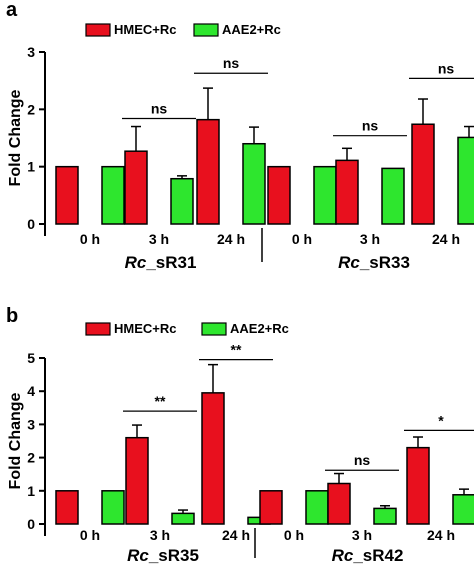 Image resolution: width=474 pixels, height=566 pixels. I want to click on group-label: Rc_sR35, so click(163, 555).